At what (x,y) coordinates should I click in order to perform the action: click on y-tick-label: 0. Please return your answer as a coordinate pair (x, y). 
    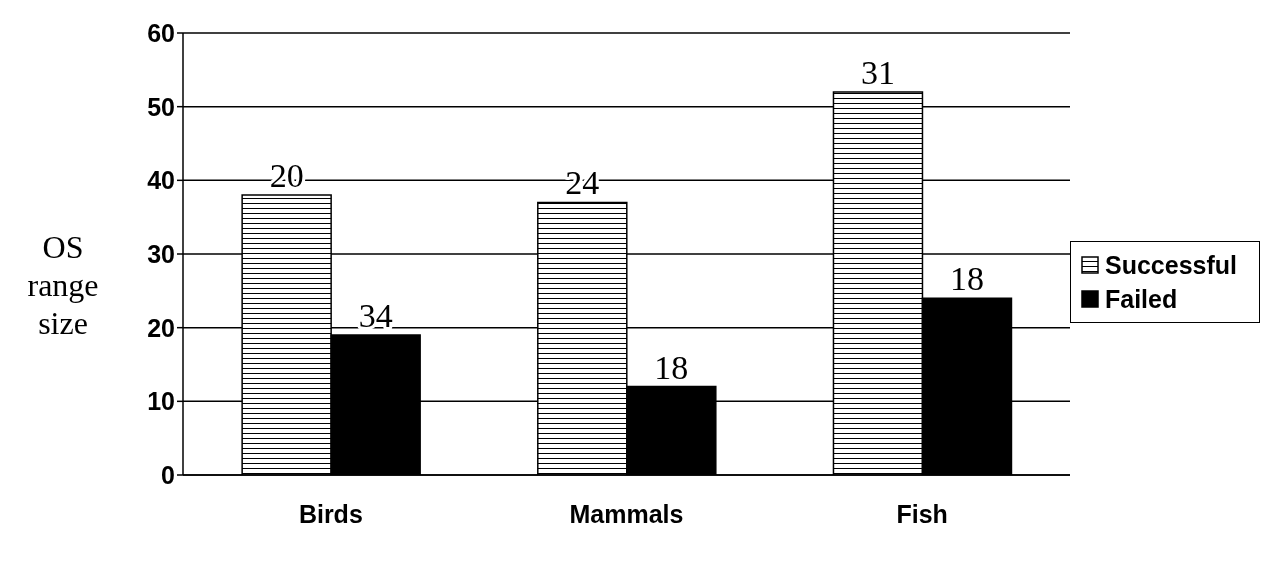
    Looking at the image, I should click on (168, 474).